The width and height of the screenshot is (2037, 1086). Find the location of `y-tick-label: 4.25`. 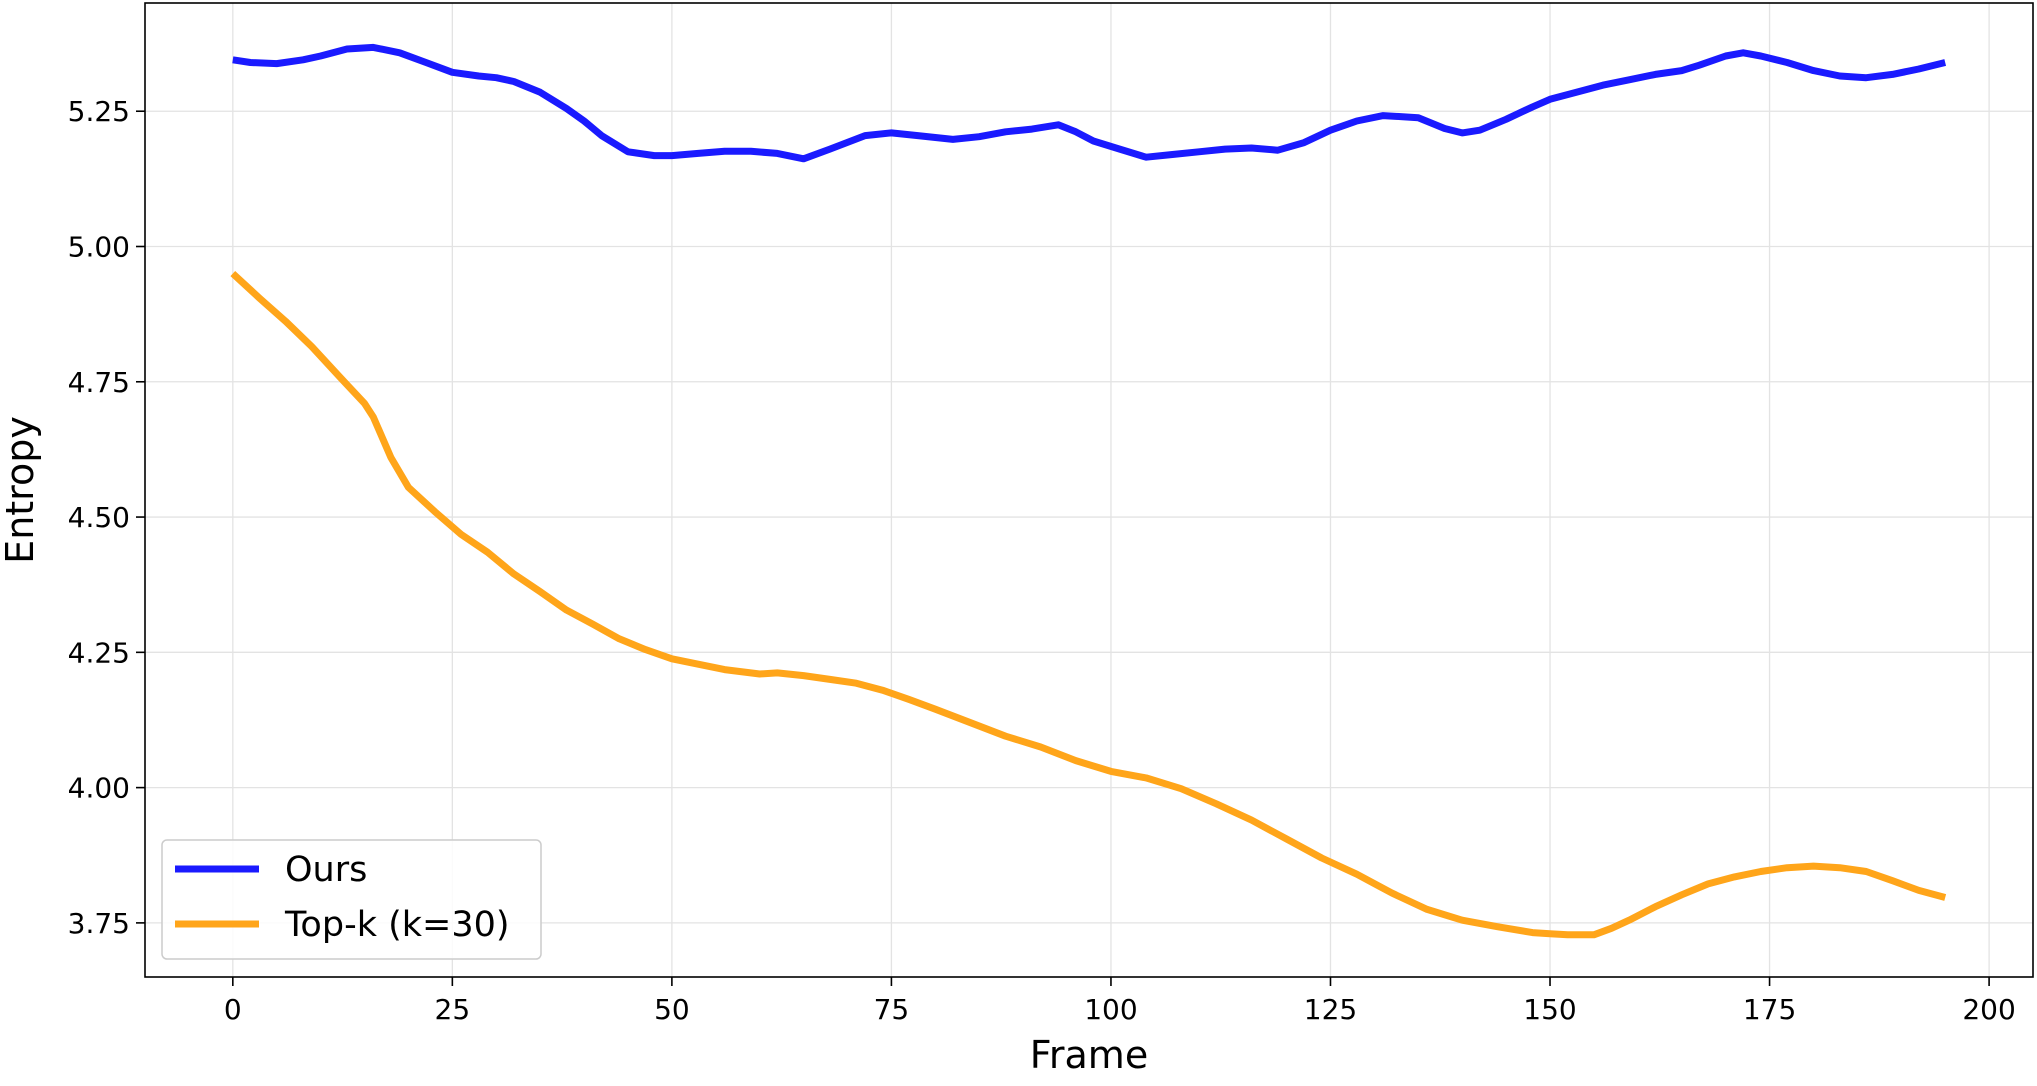

y-tick-label: 4.25 is located at coordinates (99, 652).